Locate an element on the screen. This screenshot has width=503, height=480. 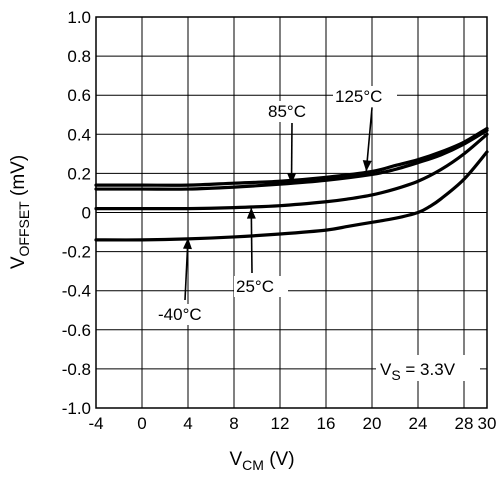
x-tick-label: -4 is located at coordinates (95, 423).